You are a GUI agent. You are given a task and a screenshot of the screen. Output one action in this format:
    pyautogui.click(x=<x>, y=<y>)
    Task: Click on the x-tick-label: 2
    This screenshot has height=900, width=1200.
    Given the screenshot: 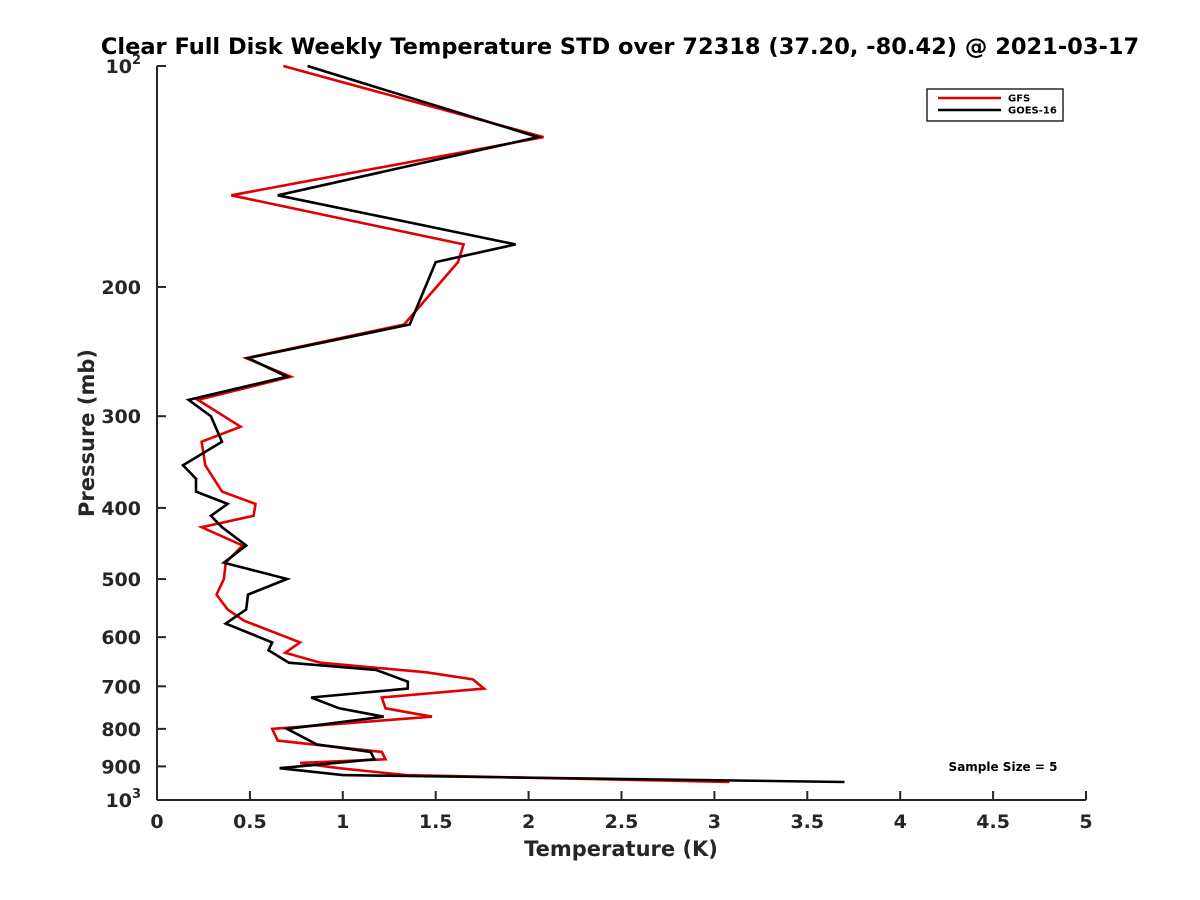 What is the action you would take?
    pyautogui.click(x=528, y=822)
    